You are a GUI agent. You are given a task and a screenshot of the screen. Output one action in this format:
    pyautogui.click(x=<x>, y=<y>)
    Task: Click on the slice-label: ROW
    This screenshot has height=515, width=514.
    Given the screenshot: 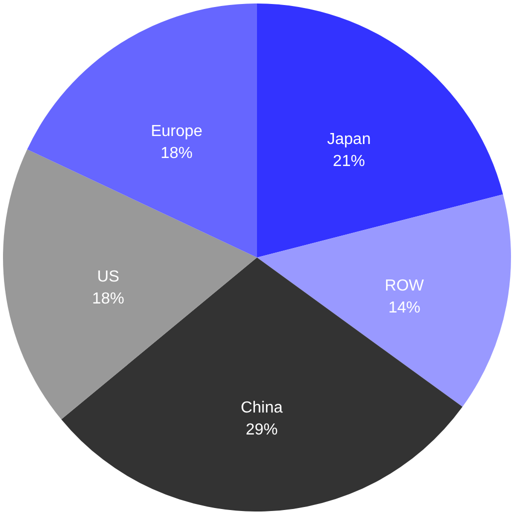 What is the action you would take?
    pyautogui.click(x=404, y=286)
    